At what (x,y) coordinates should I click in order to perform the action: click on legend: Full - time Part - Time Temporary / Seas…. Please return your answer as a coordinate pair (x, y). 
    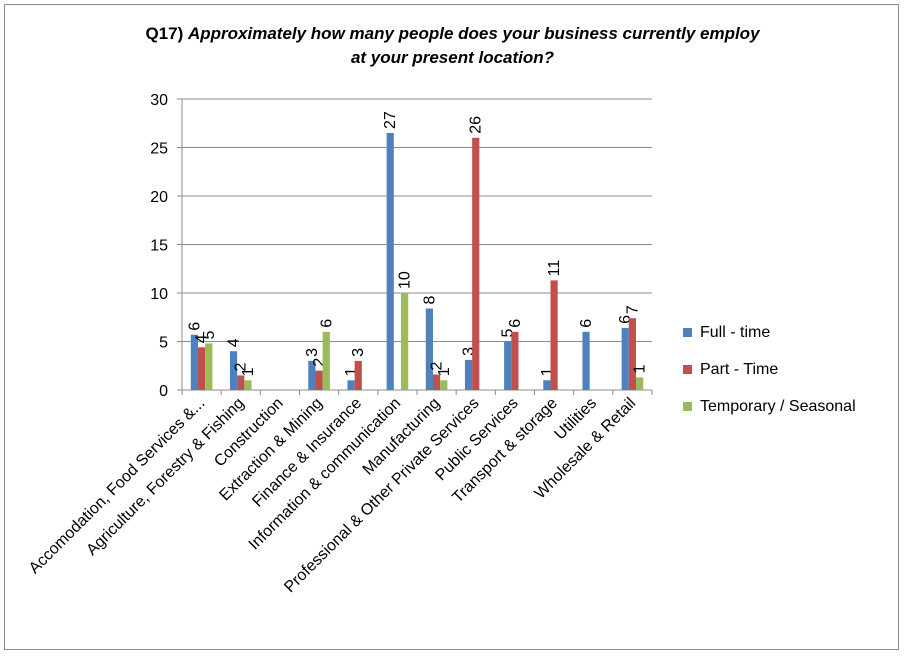
    Looking at the image, I should click on (769, 369).